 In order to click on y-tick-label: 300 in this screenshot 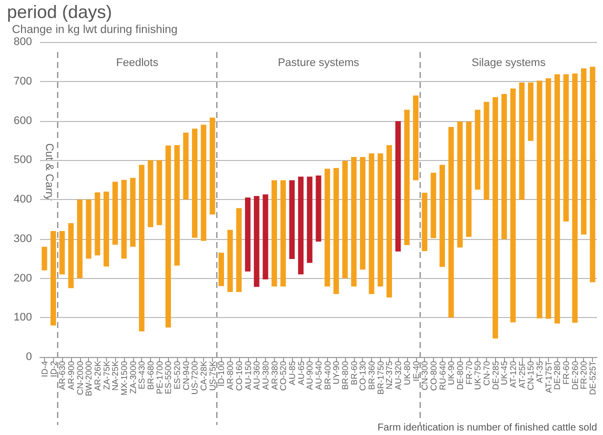, I will do `click(23, 238)`.